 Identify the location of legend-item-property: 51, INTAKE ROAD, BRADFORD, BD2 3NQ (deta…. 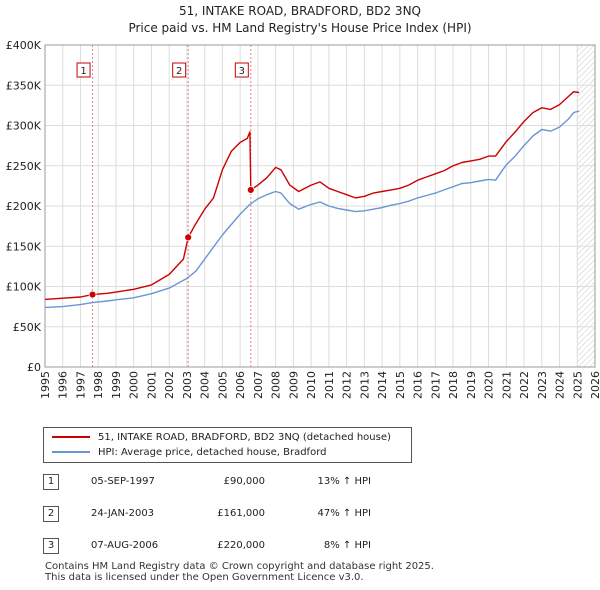
(221, 438).